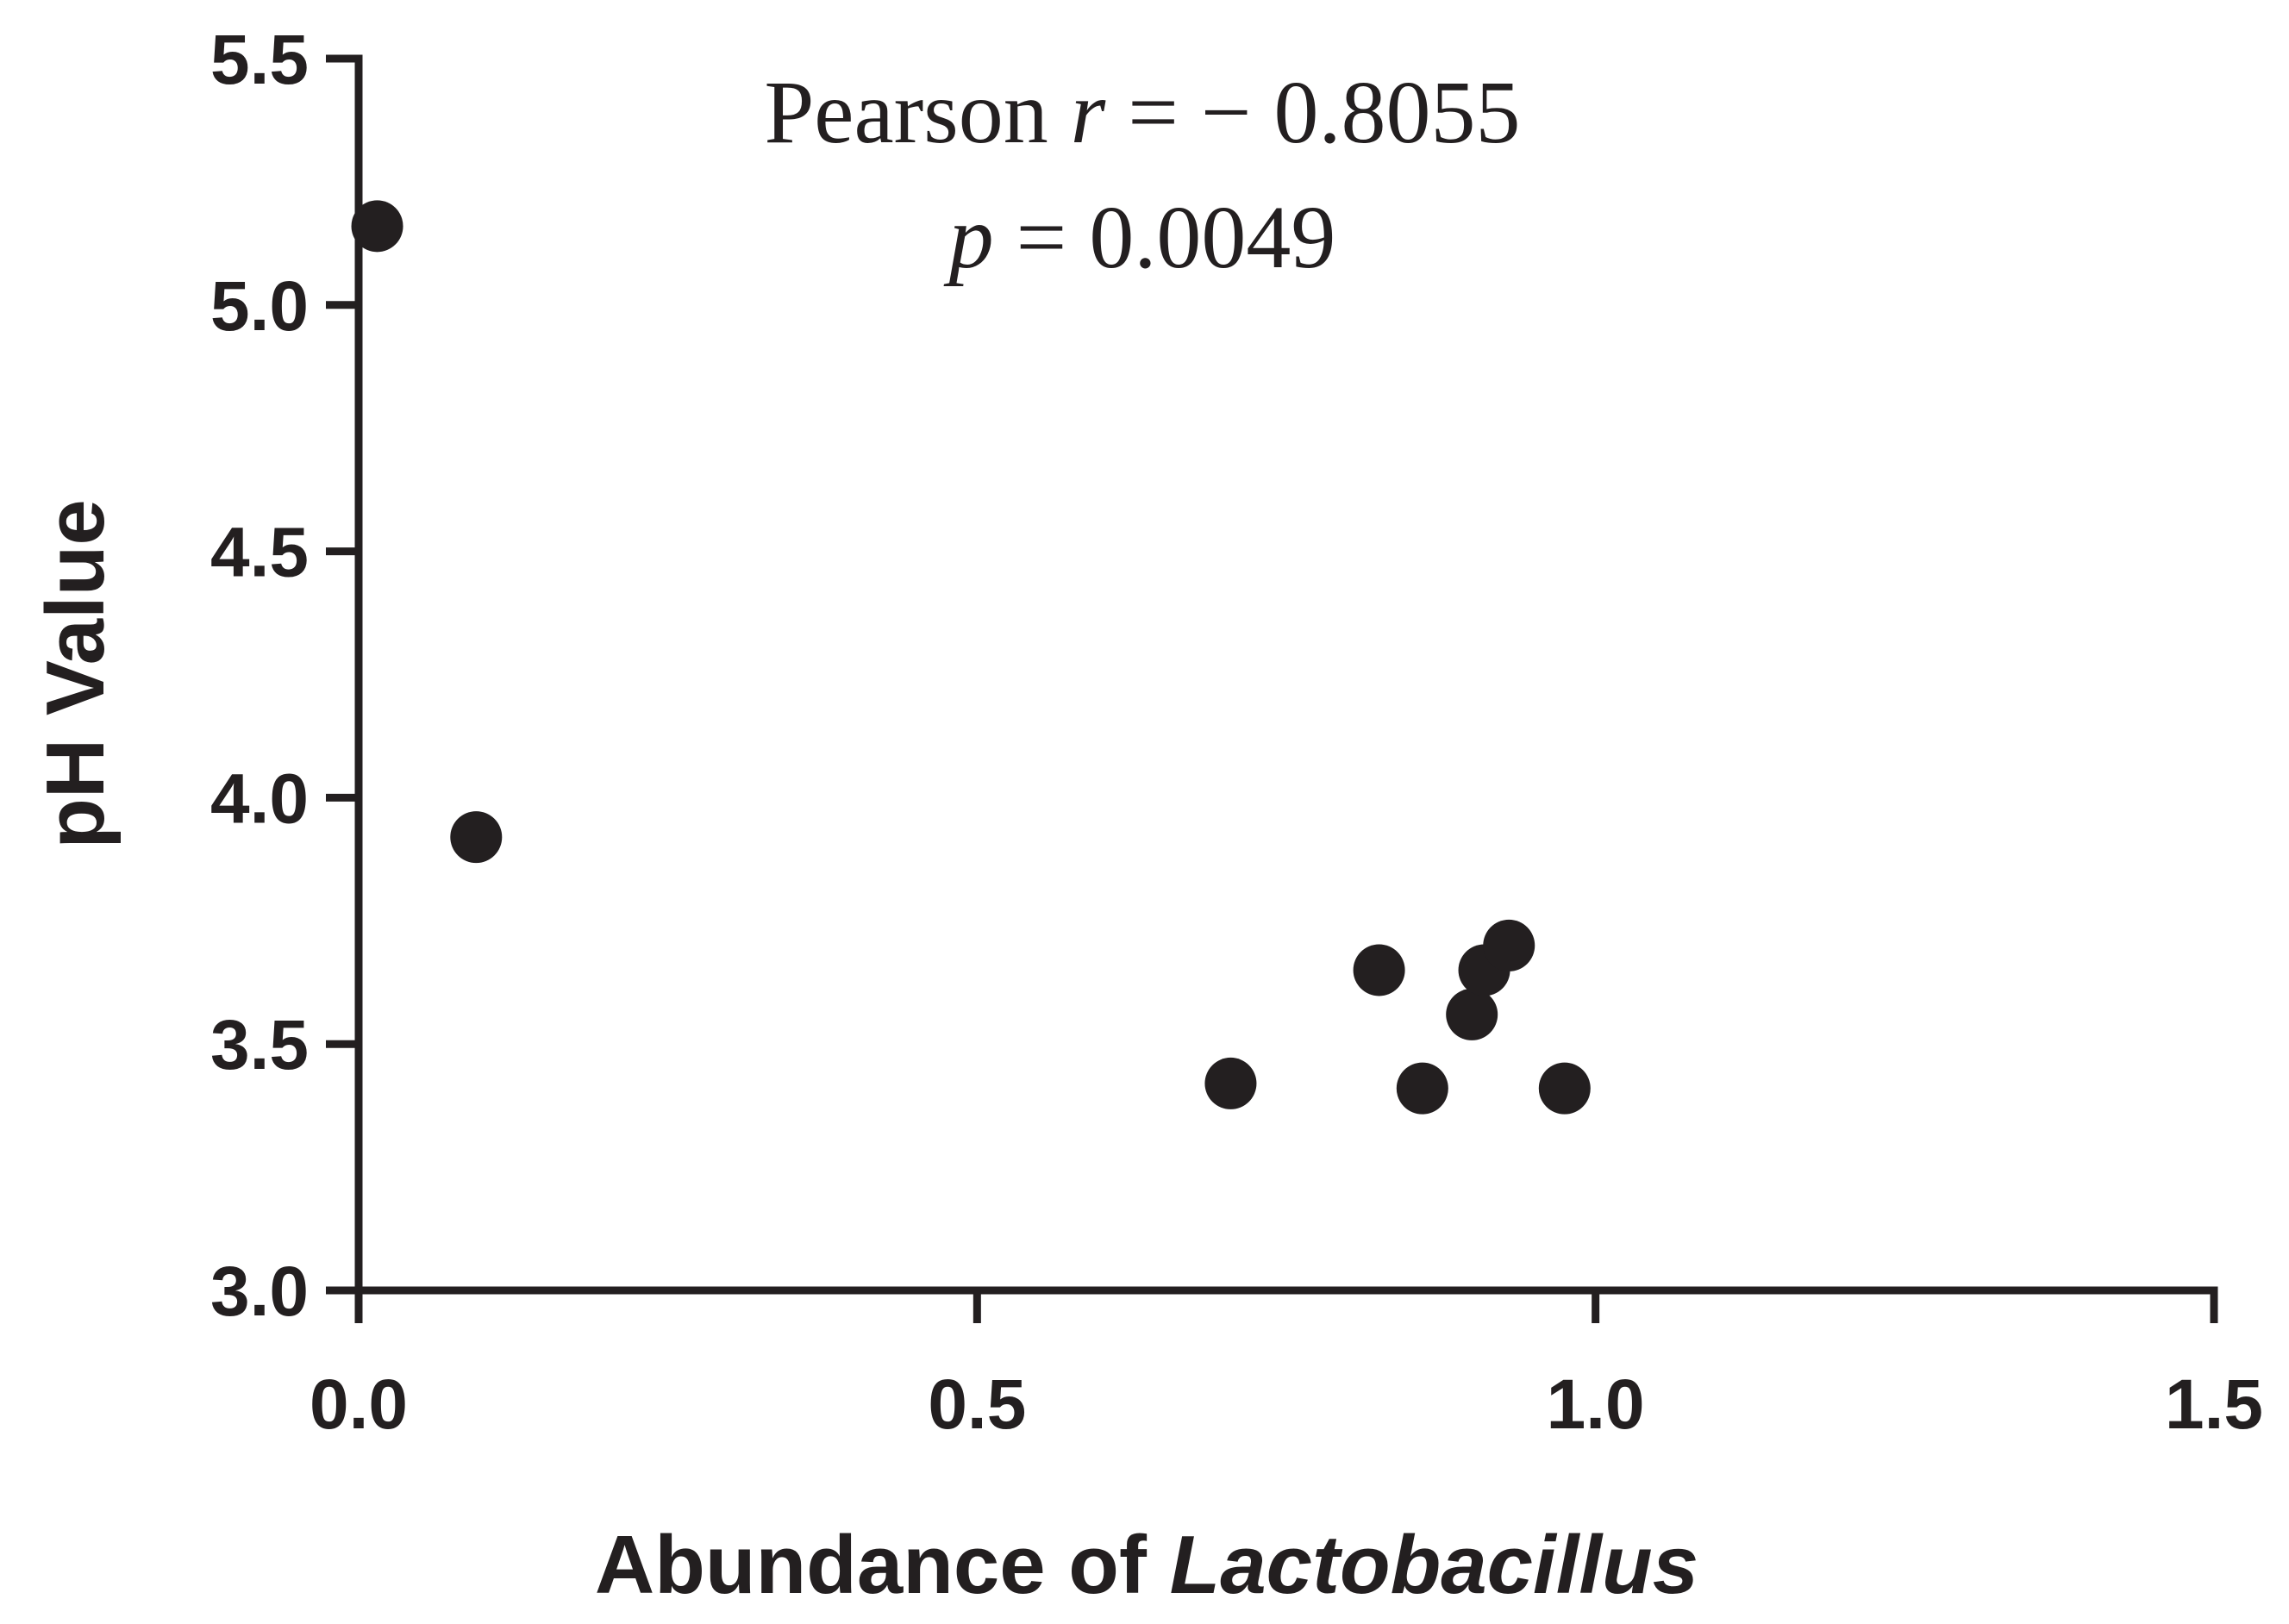 Image resolution: width=2289 pixels, height=1624 pixels. Describe the element at coordinates (977, 1405) in the screenshot. I see `x-tick-label: 0.5` at that location.